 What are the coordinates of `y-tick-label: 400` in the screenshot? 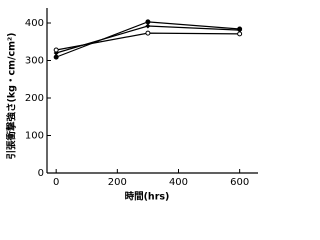 It's located at (34, 23).